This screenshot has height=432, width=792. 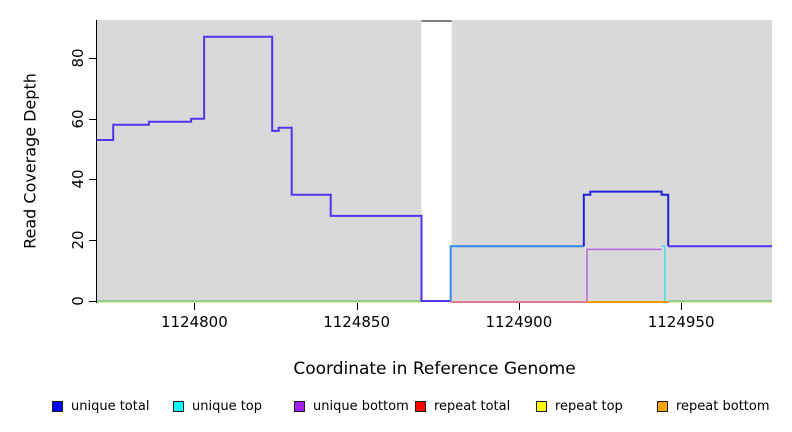 What do you see at coordinates (227, 406) in the screenshot?
I see `legend-label: unique top` at bounding box center [227, 406].